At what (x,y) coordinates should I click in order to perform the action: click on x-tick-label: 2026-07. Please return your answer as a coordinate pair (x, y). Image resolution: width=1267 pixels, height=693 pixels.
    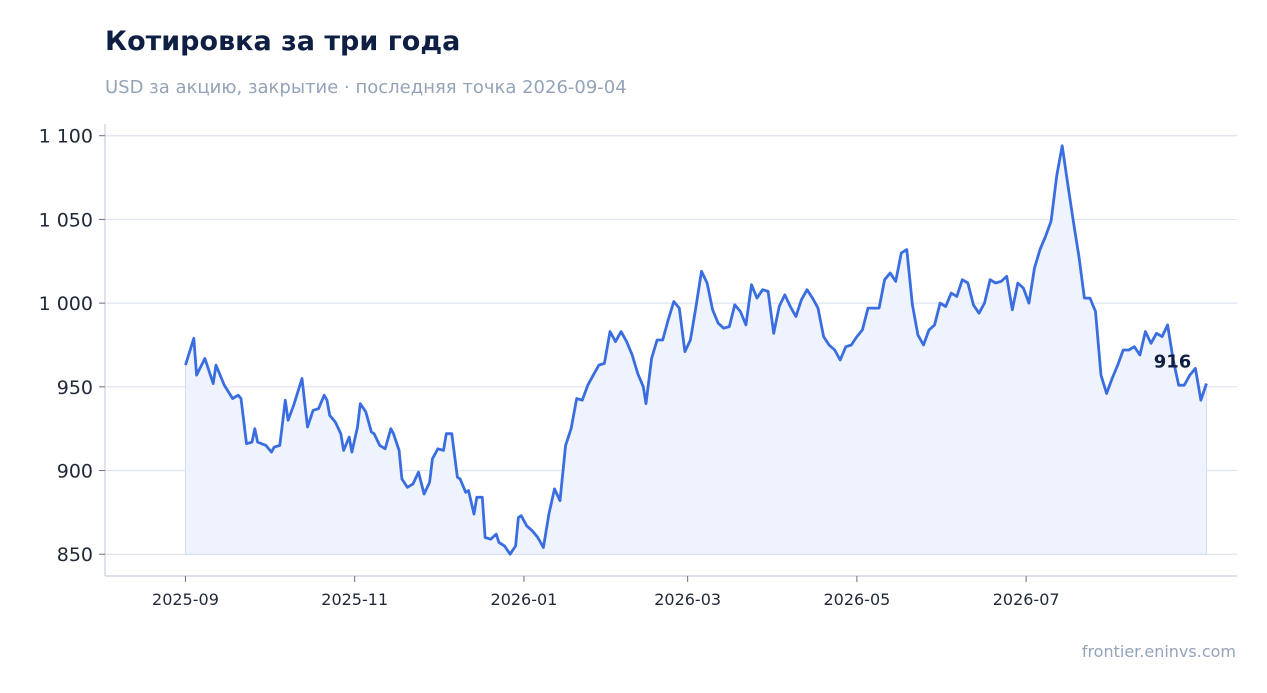
    Looking at the image, I should click on (1026, 599).